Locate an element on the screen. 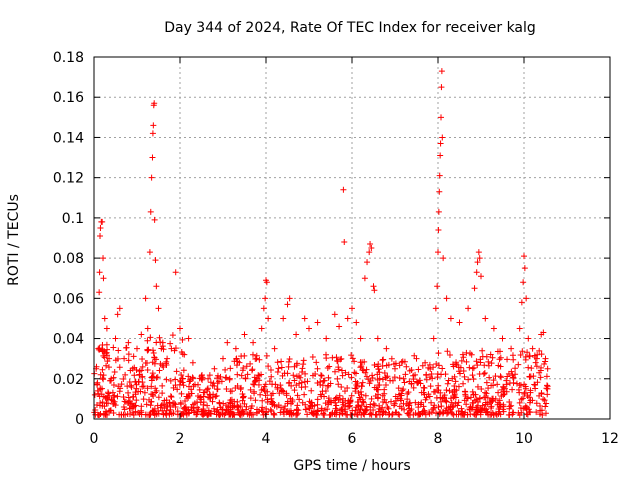 This screenshot has height=480, width=640. y-tick-label: 0.12 is located at coordinates (68, 179).